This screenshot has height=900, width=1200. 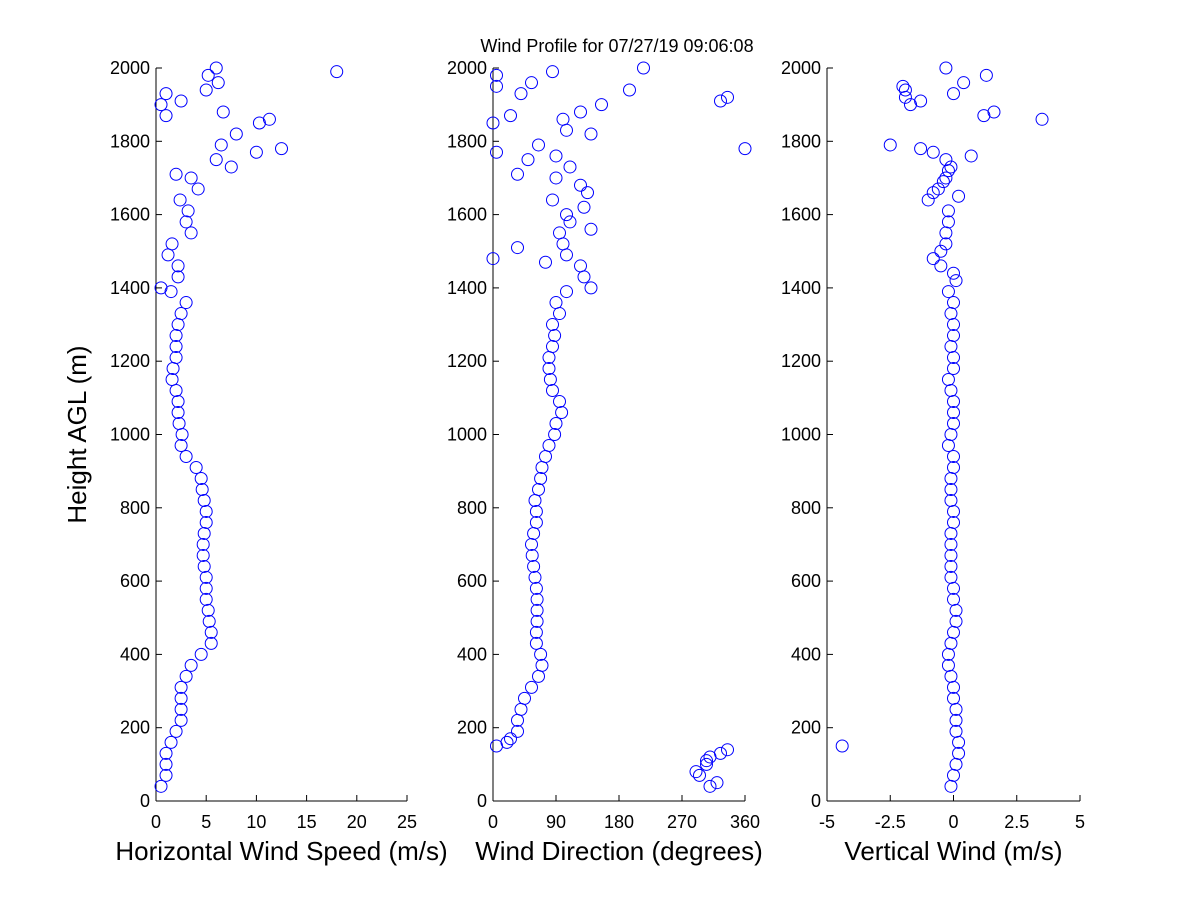 I want to click on y-tick-label: 400, so click(x=472, y=654).